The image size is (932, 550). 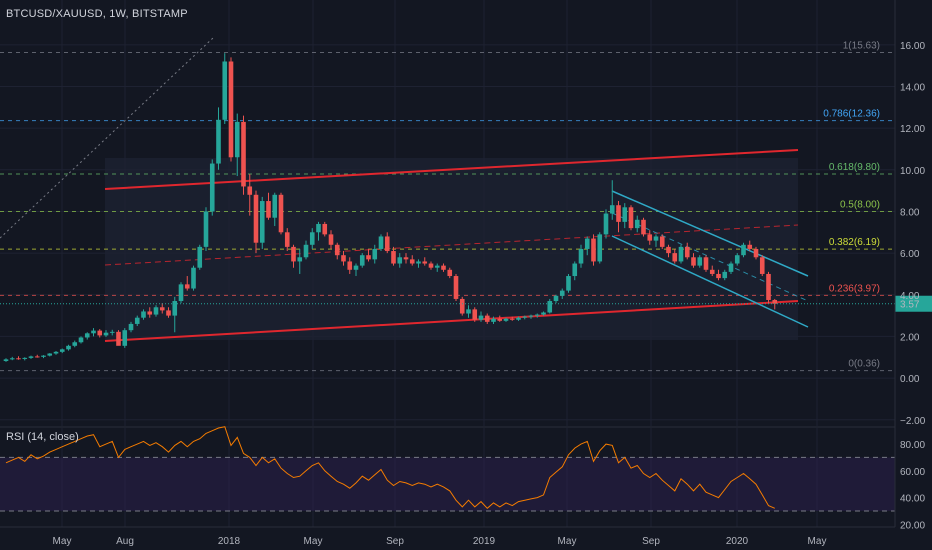 What do you see at coordinates (390, 467) in the screenshot?
I see `rsi-line` at bounding box center [390, 467].